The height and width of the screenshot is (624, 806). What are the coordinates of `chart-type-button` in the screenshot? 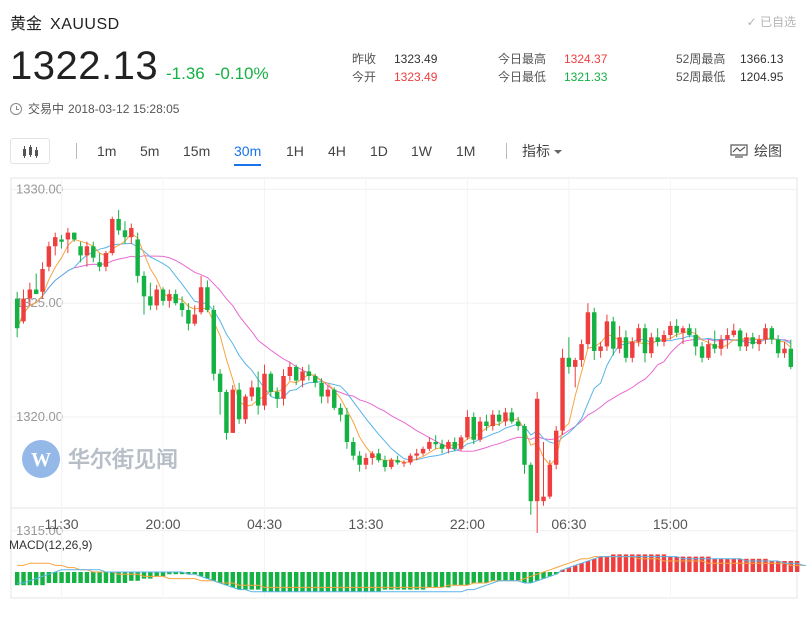 It's located at (30, 151).